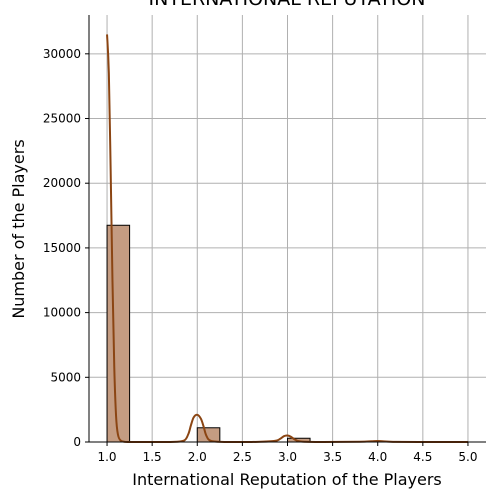 Image resolution: width=500 pixels, height=500 pixels. Describe the element at coordinates (152, 457) in the screenshot. I see `x-tick-label: 1.5` at that location.